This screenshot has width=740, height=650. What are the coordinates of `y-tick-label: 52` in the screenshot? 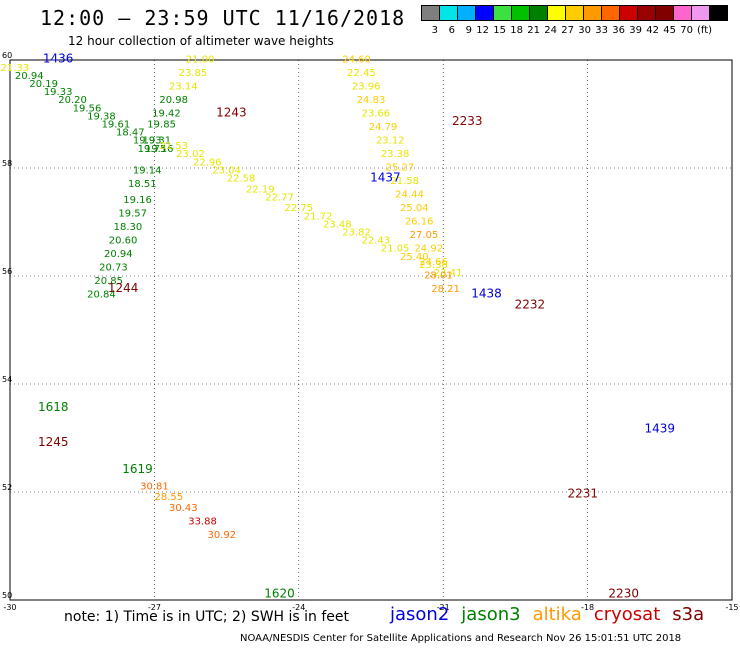 It's located at (7, 487).